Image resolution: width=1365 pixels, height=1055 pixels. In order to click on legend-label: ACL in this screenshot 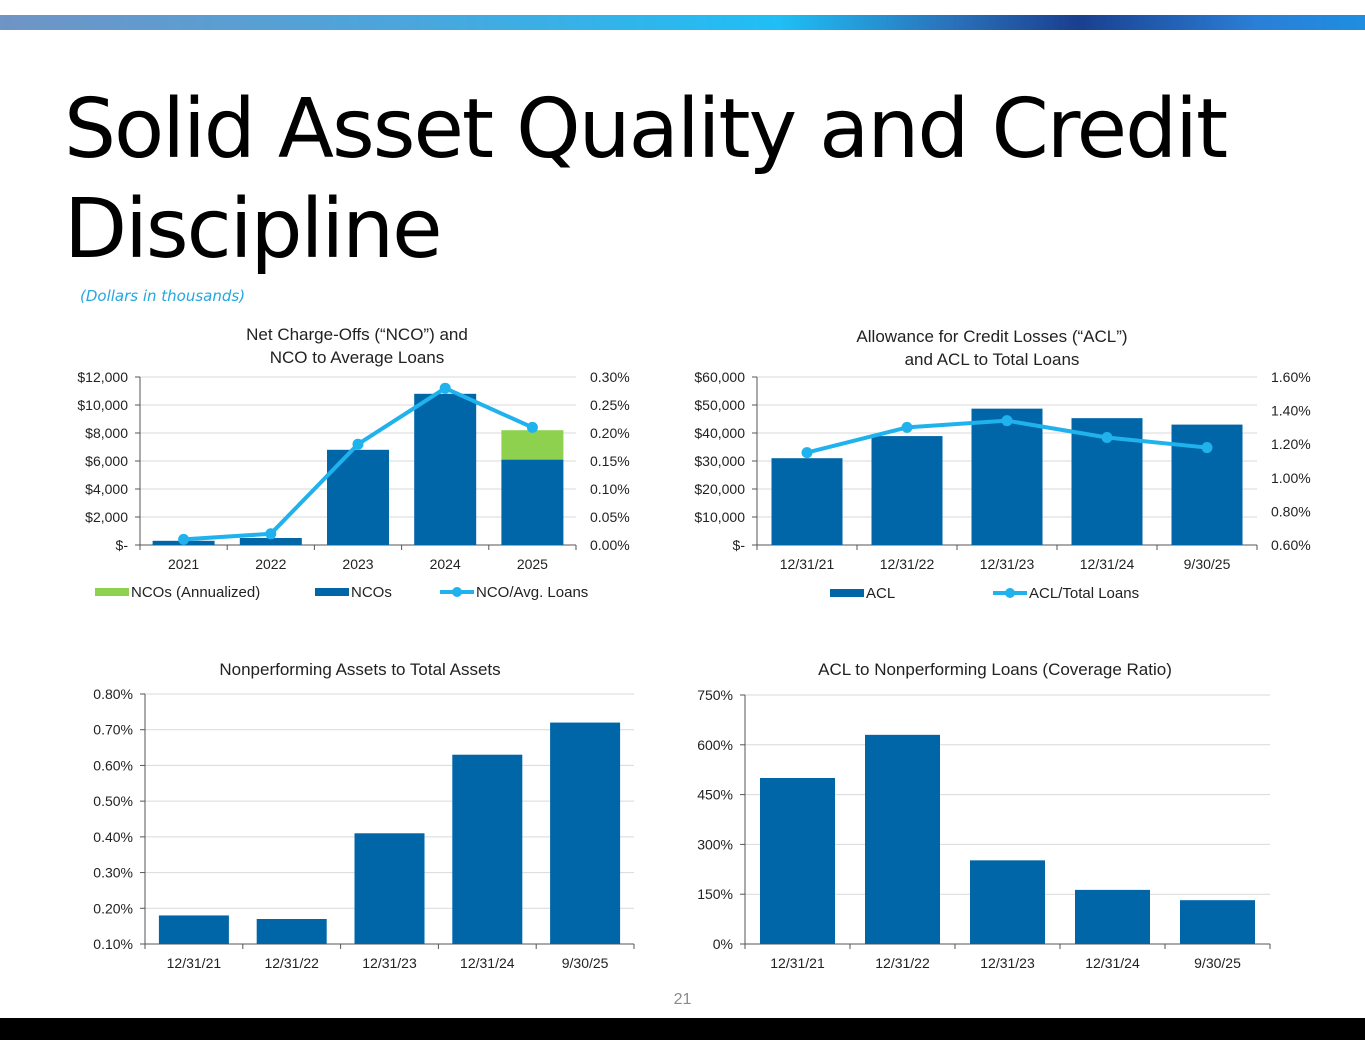, I will do `click(880, 593)`.